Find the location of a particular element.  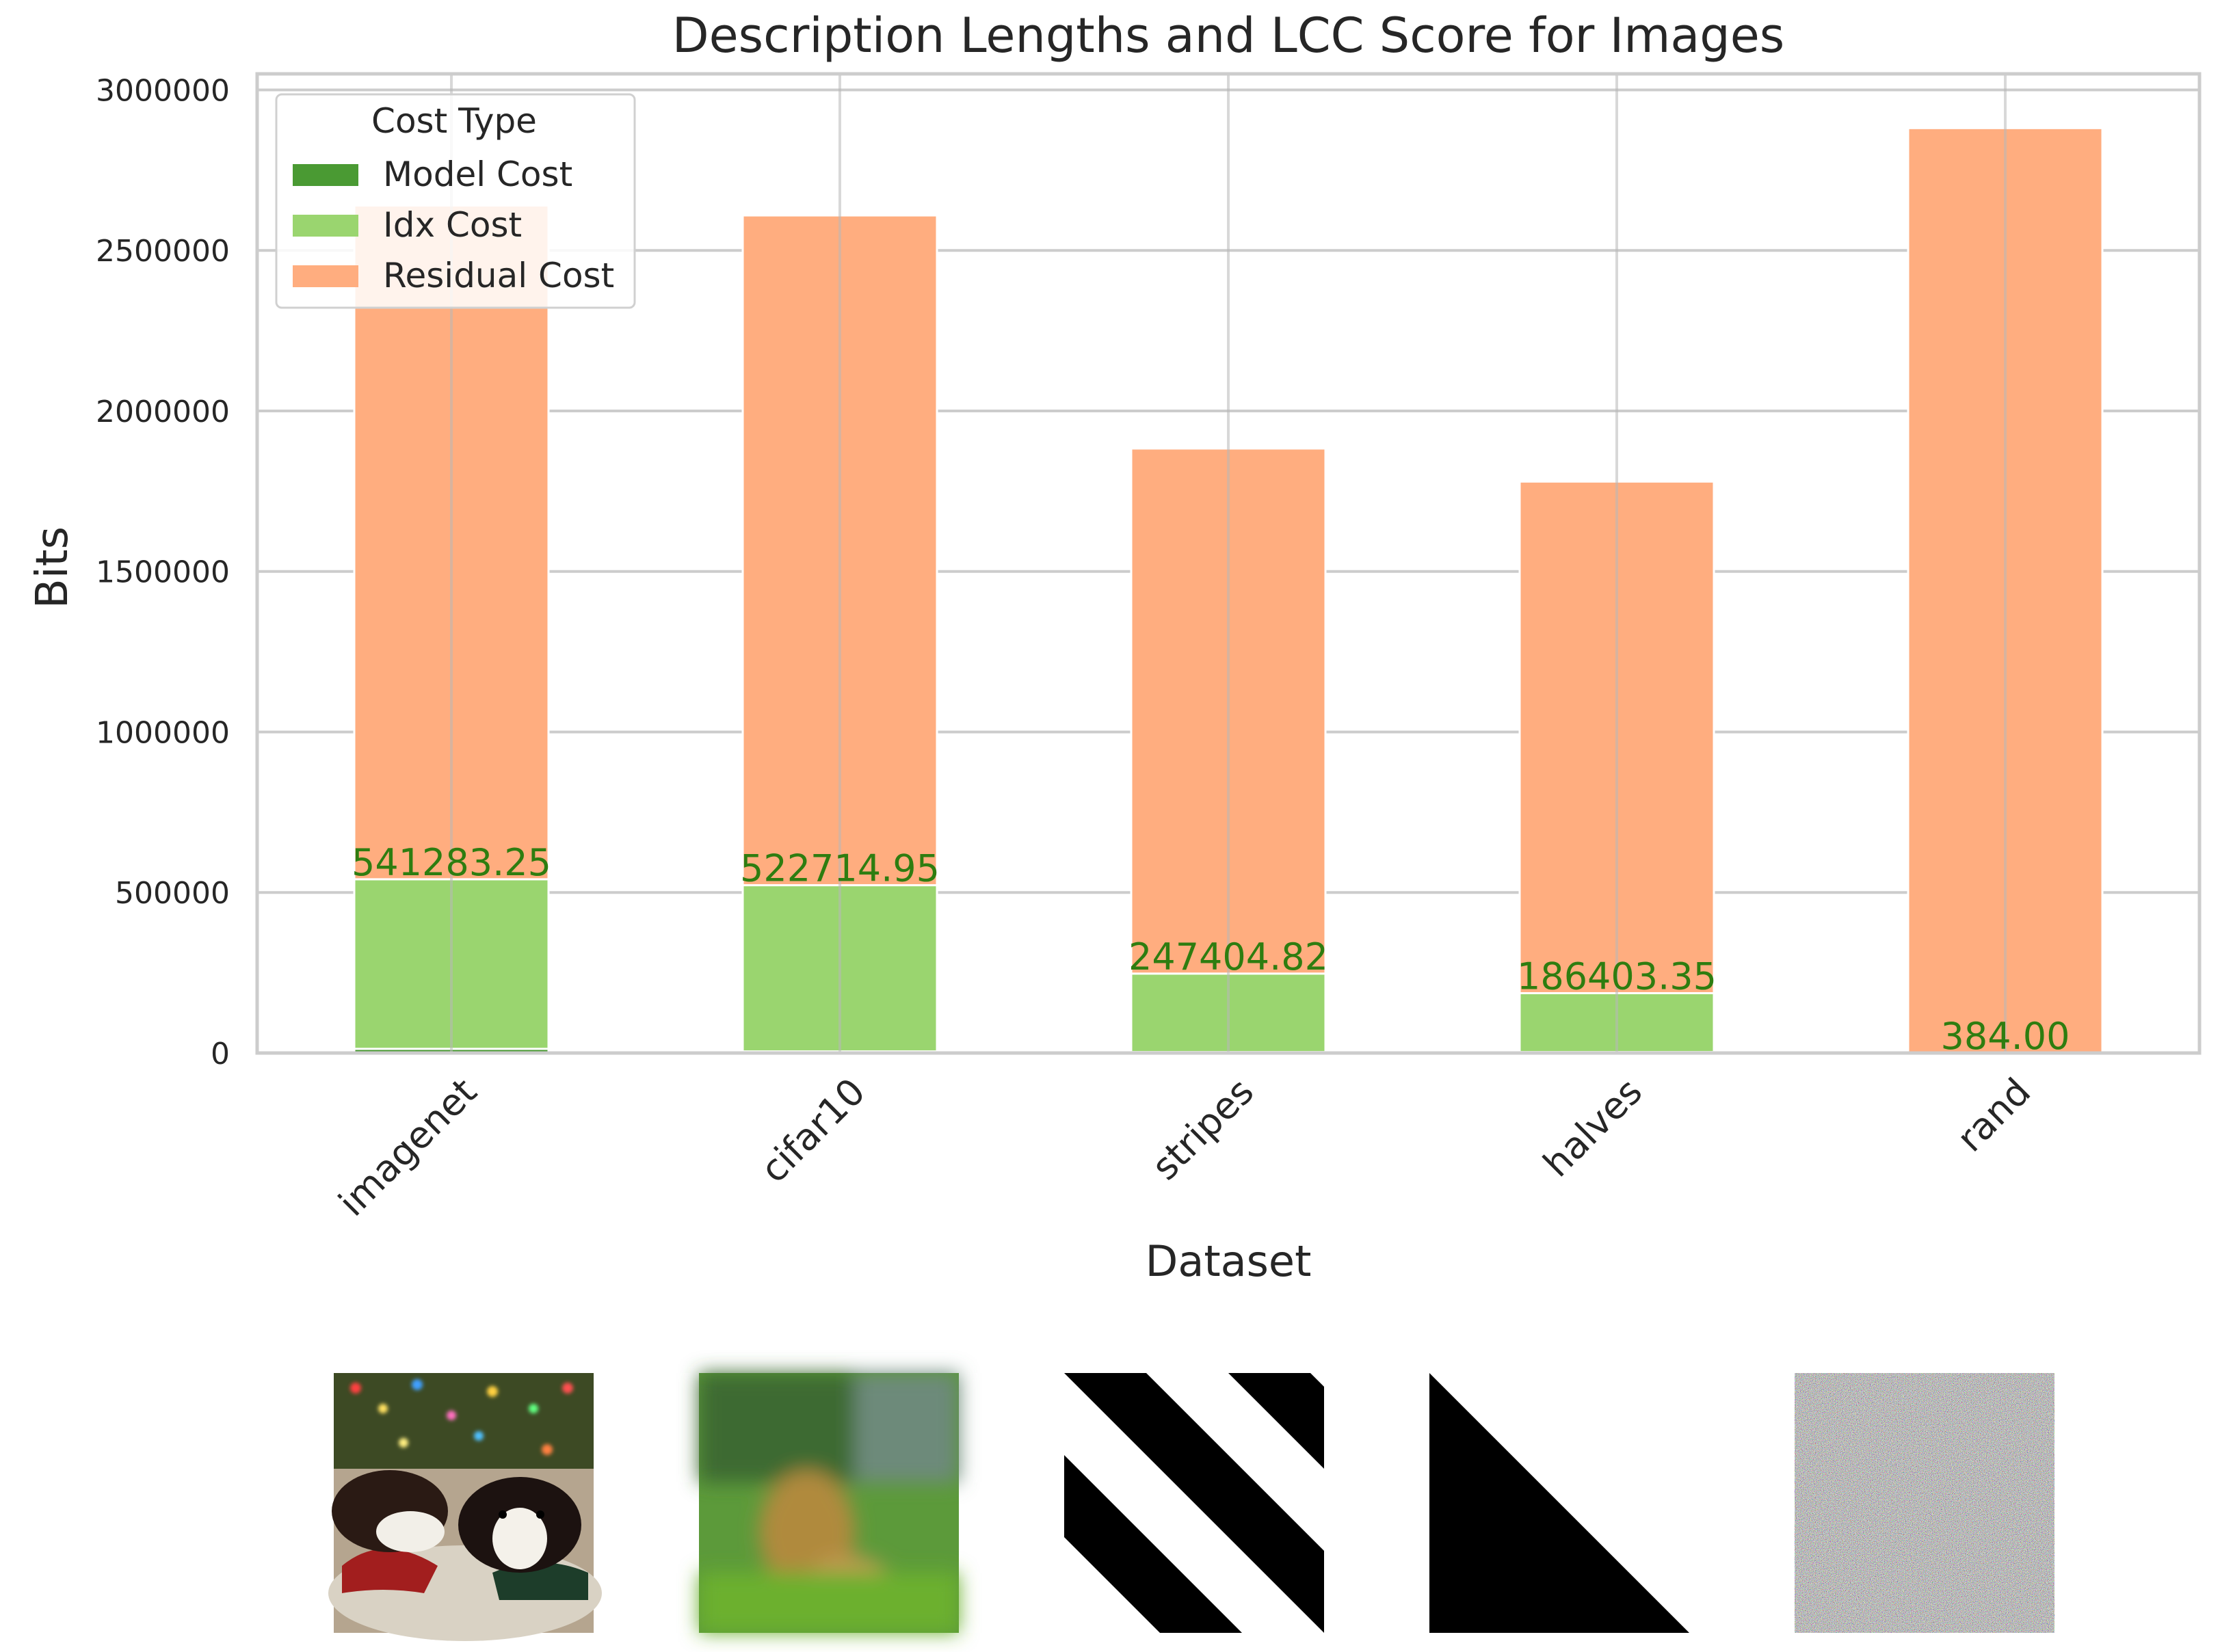

y-tick-label: 500000 is located at coordinates (172, 893).